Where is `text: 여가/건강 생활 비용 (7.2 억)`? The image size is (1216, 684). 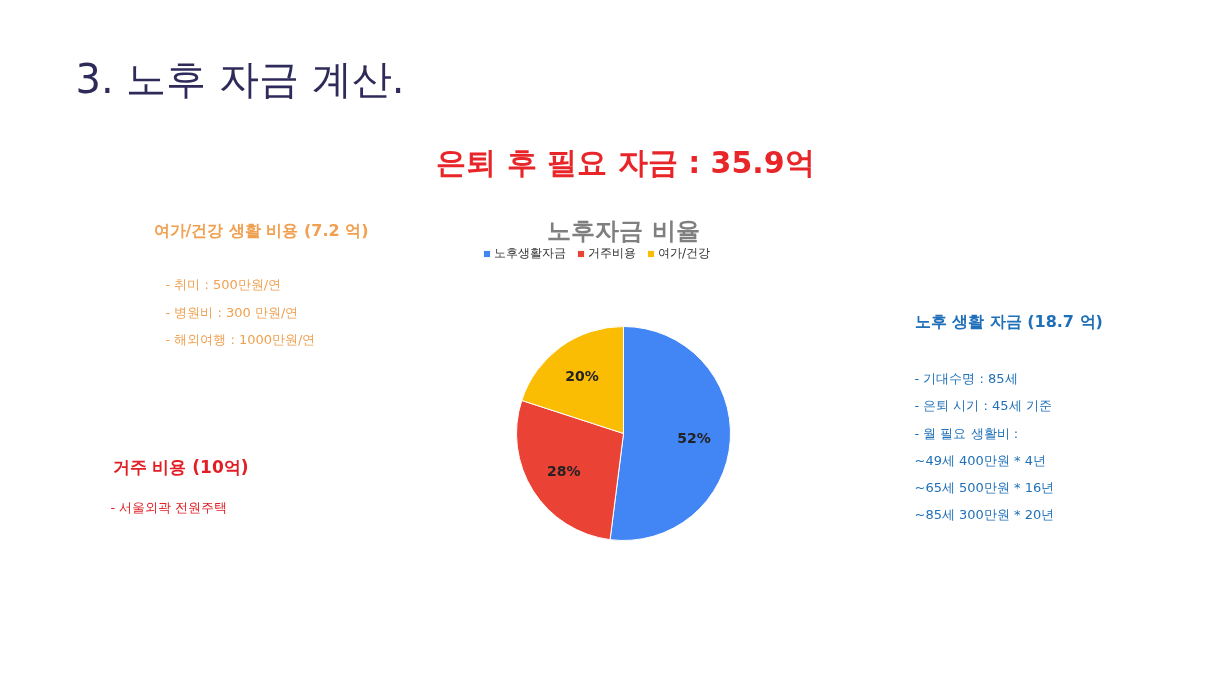 text: 여가/건강 생활 비용 (7.2 억) is located at coordinates (261, 230).